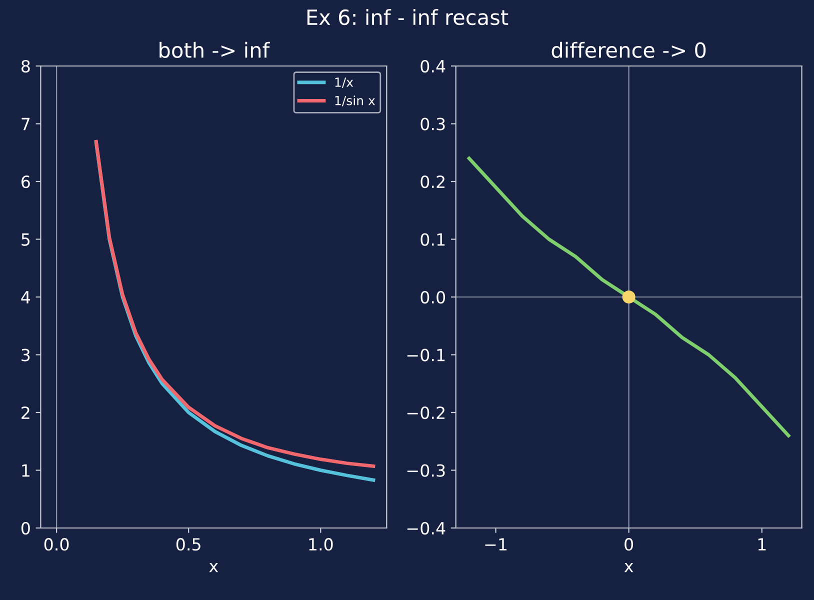 This screenshot has height=600, width=814. I want to click on x-tick-label: −1, so click(495, 544).